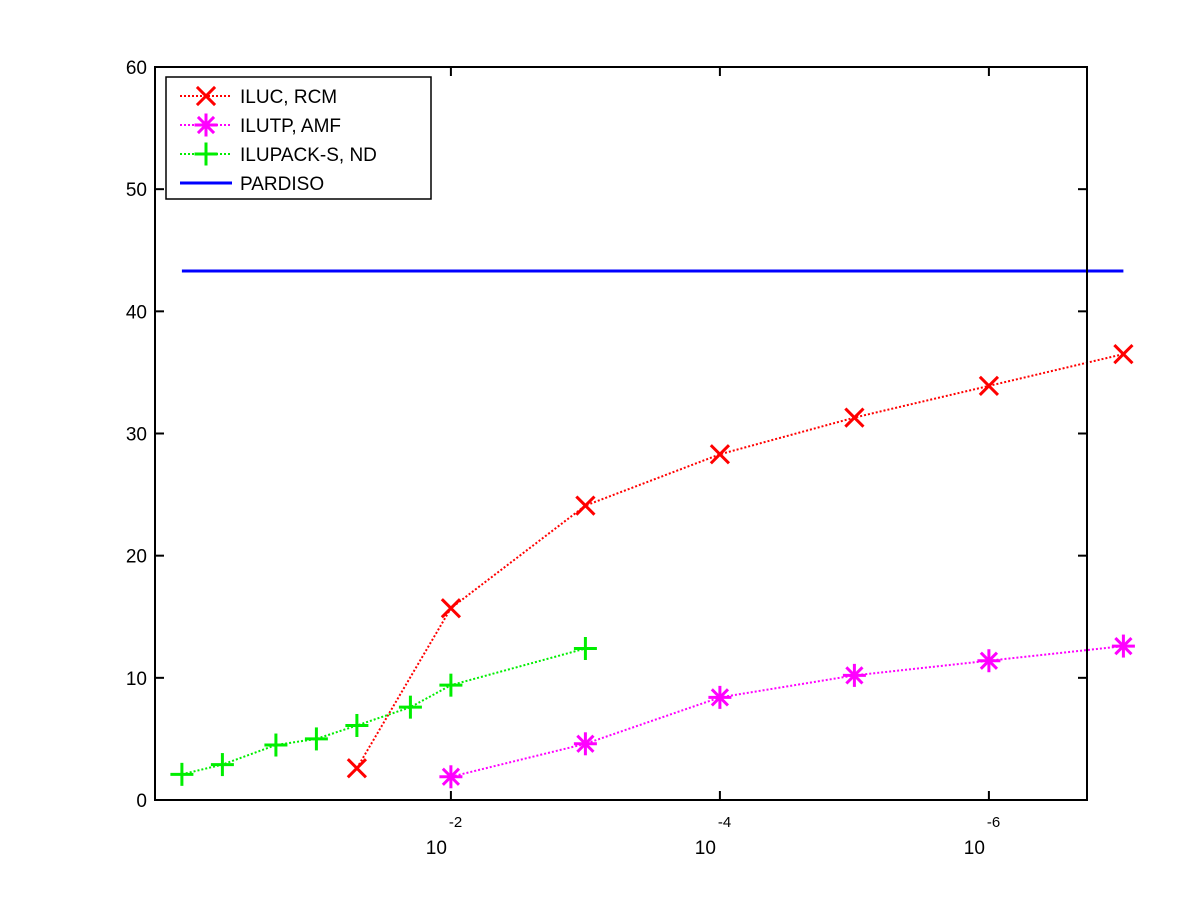 The width and height of the screenshot is (1200, 900). Describe the element at coordinates (136, 435) in the screenshot. I see `y-tick-label: 30` at that location.